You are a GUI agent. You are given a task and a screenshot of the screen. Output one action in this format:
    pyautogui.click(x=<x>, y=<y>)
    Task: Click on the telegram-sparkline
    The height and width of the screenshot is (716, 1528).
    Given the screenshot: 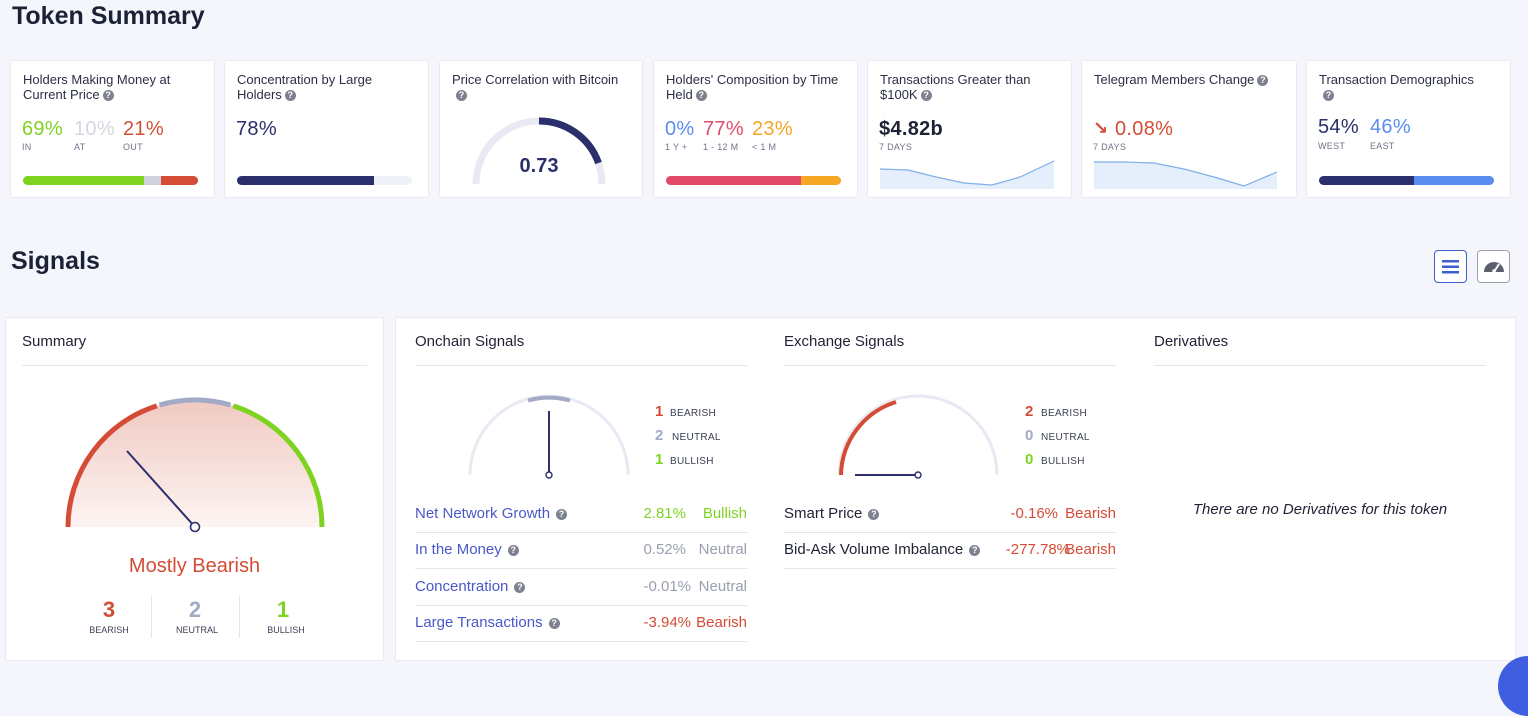 What is the action you would take?
    pyautogui.click(x=1186, y=175)
    